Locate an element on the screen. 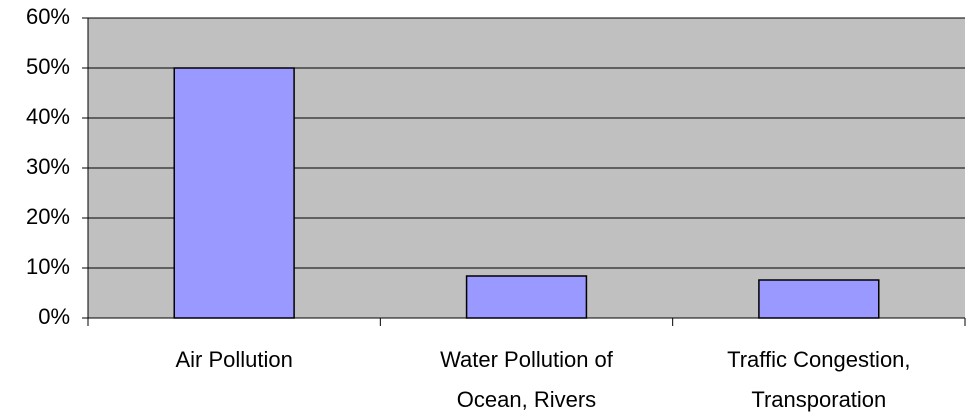 Image resolution: width=967 pixels, height=413 pixels. y-tick-label: 10% is located at coordinates (48, 266).